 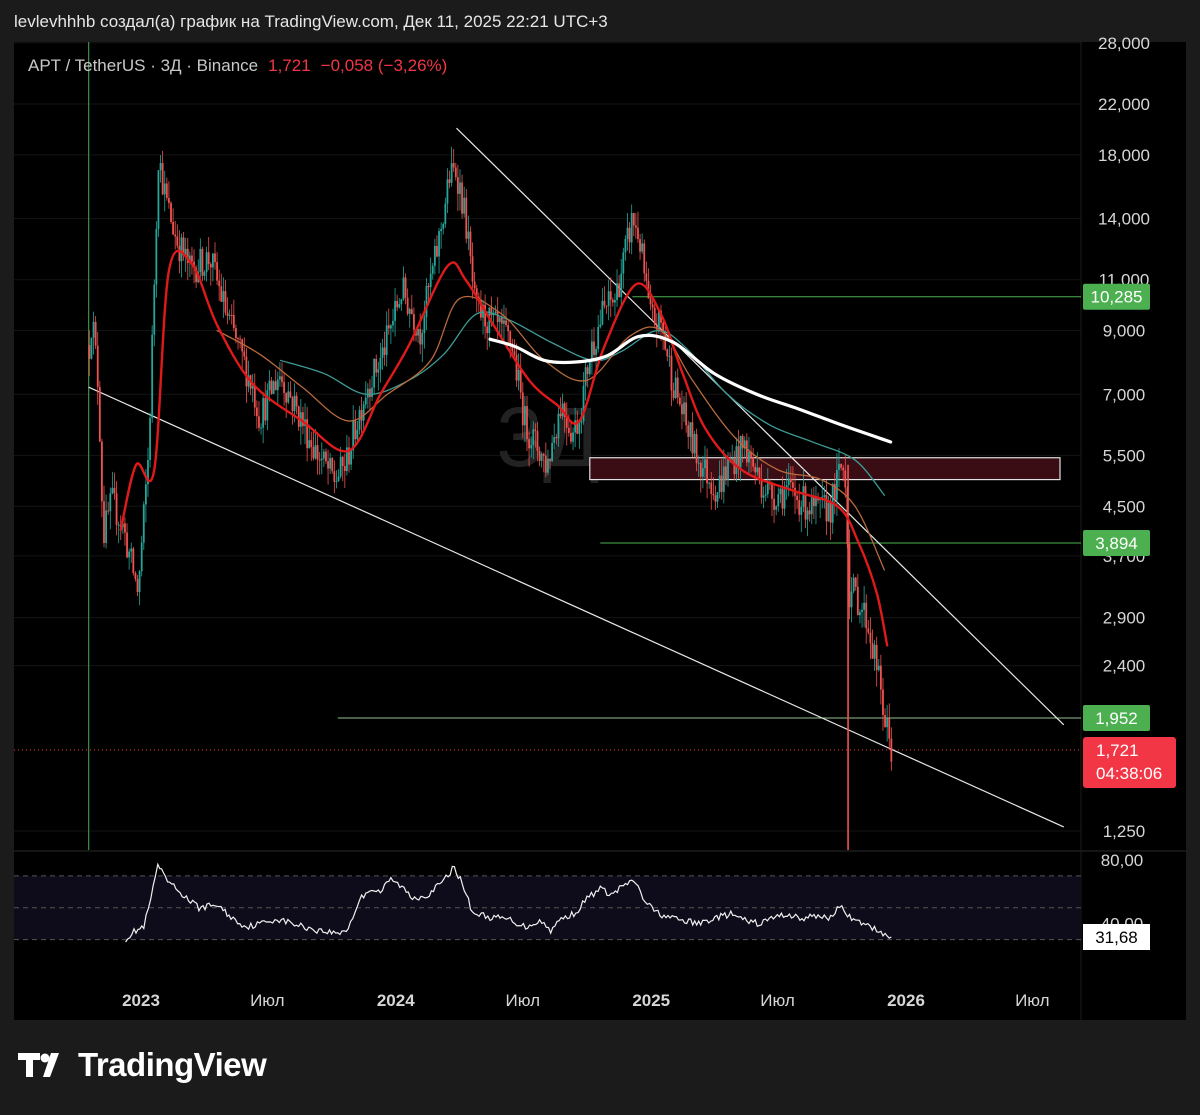 I want to click on price-change: −0,058 (−3,26%), so click(x=384, y=65).